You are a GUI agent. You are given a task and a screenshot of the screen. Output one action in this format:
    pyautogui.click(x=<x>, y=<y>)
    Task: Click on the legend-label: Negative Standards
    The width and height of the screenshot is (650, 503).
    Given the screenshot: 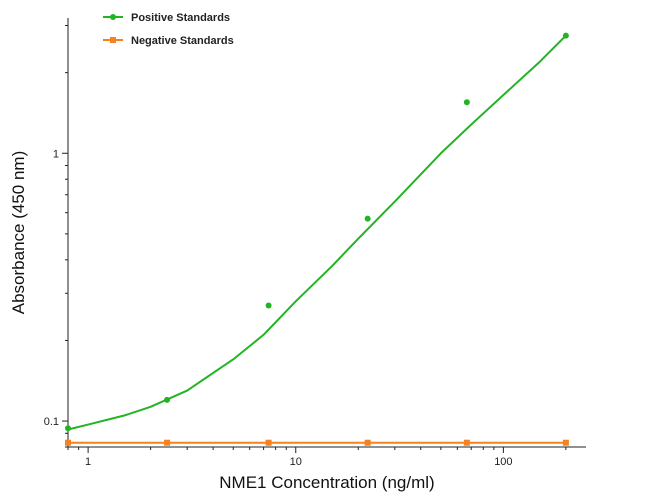 What is the action you would take?
    pyautogui.click(x=182, y=41)
    